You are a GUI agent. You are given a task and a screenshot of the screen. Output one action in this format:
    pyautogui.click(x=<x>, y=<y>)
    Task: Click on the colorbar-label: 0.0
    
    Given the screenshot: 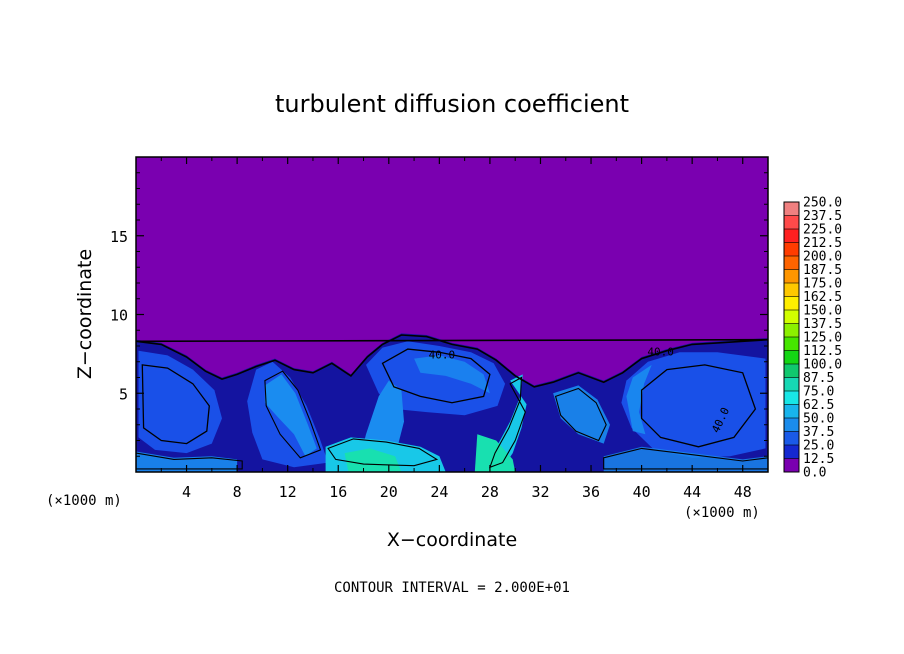 What is the action you would take?
    pyautogui.click(x=814, y=473)
    